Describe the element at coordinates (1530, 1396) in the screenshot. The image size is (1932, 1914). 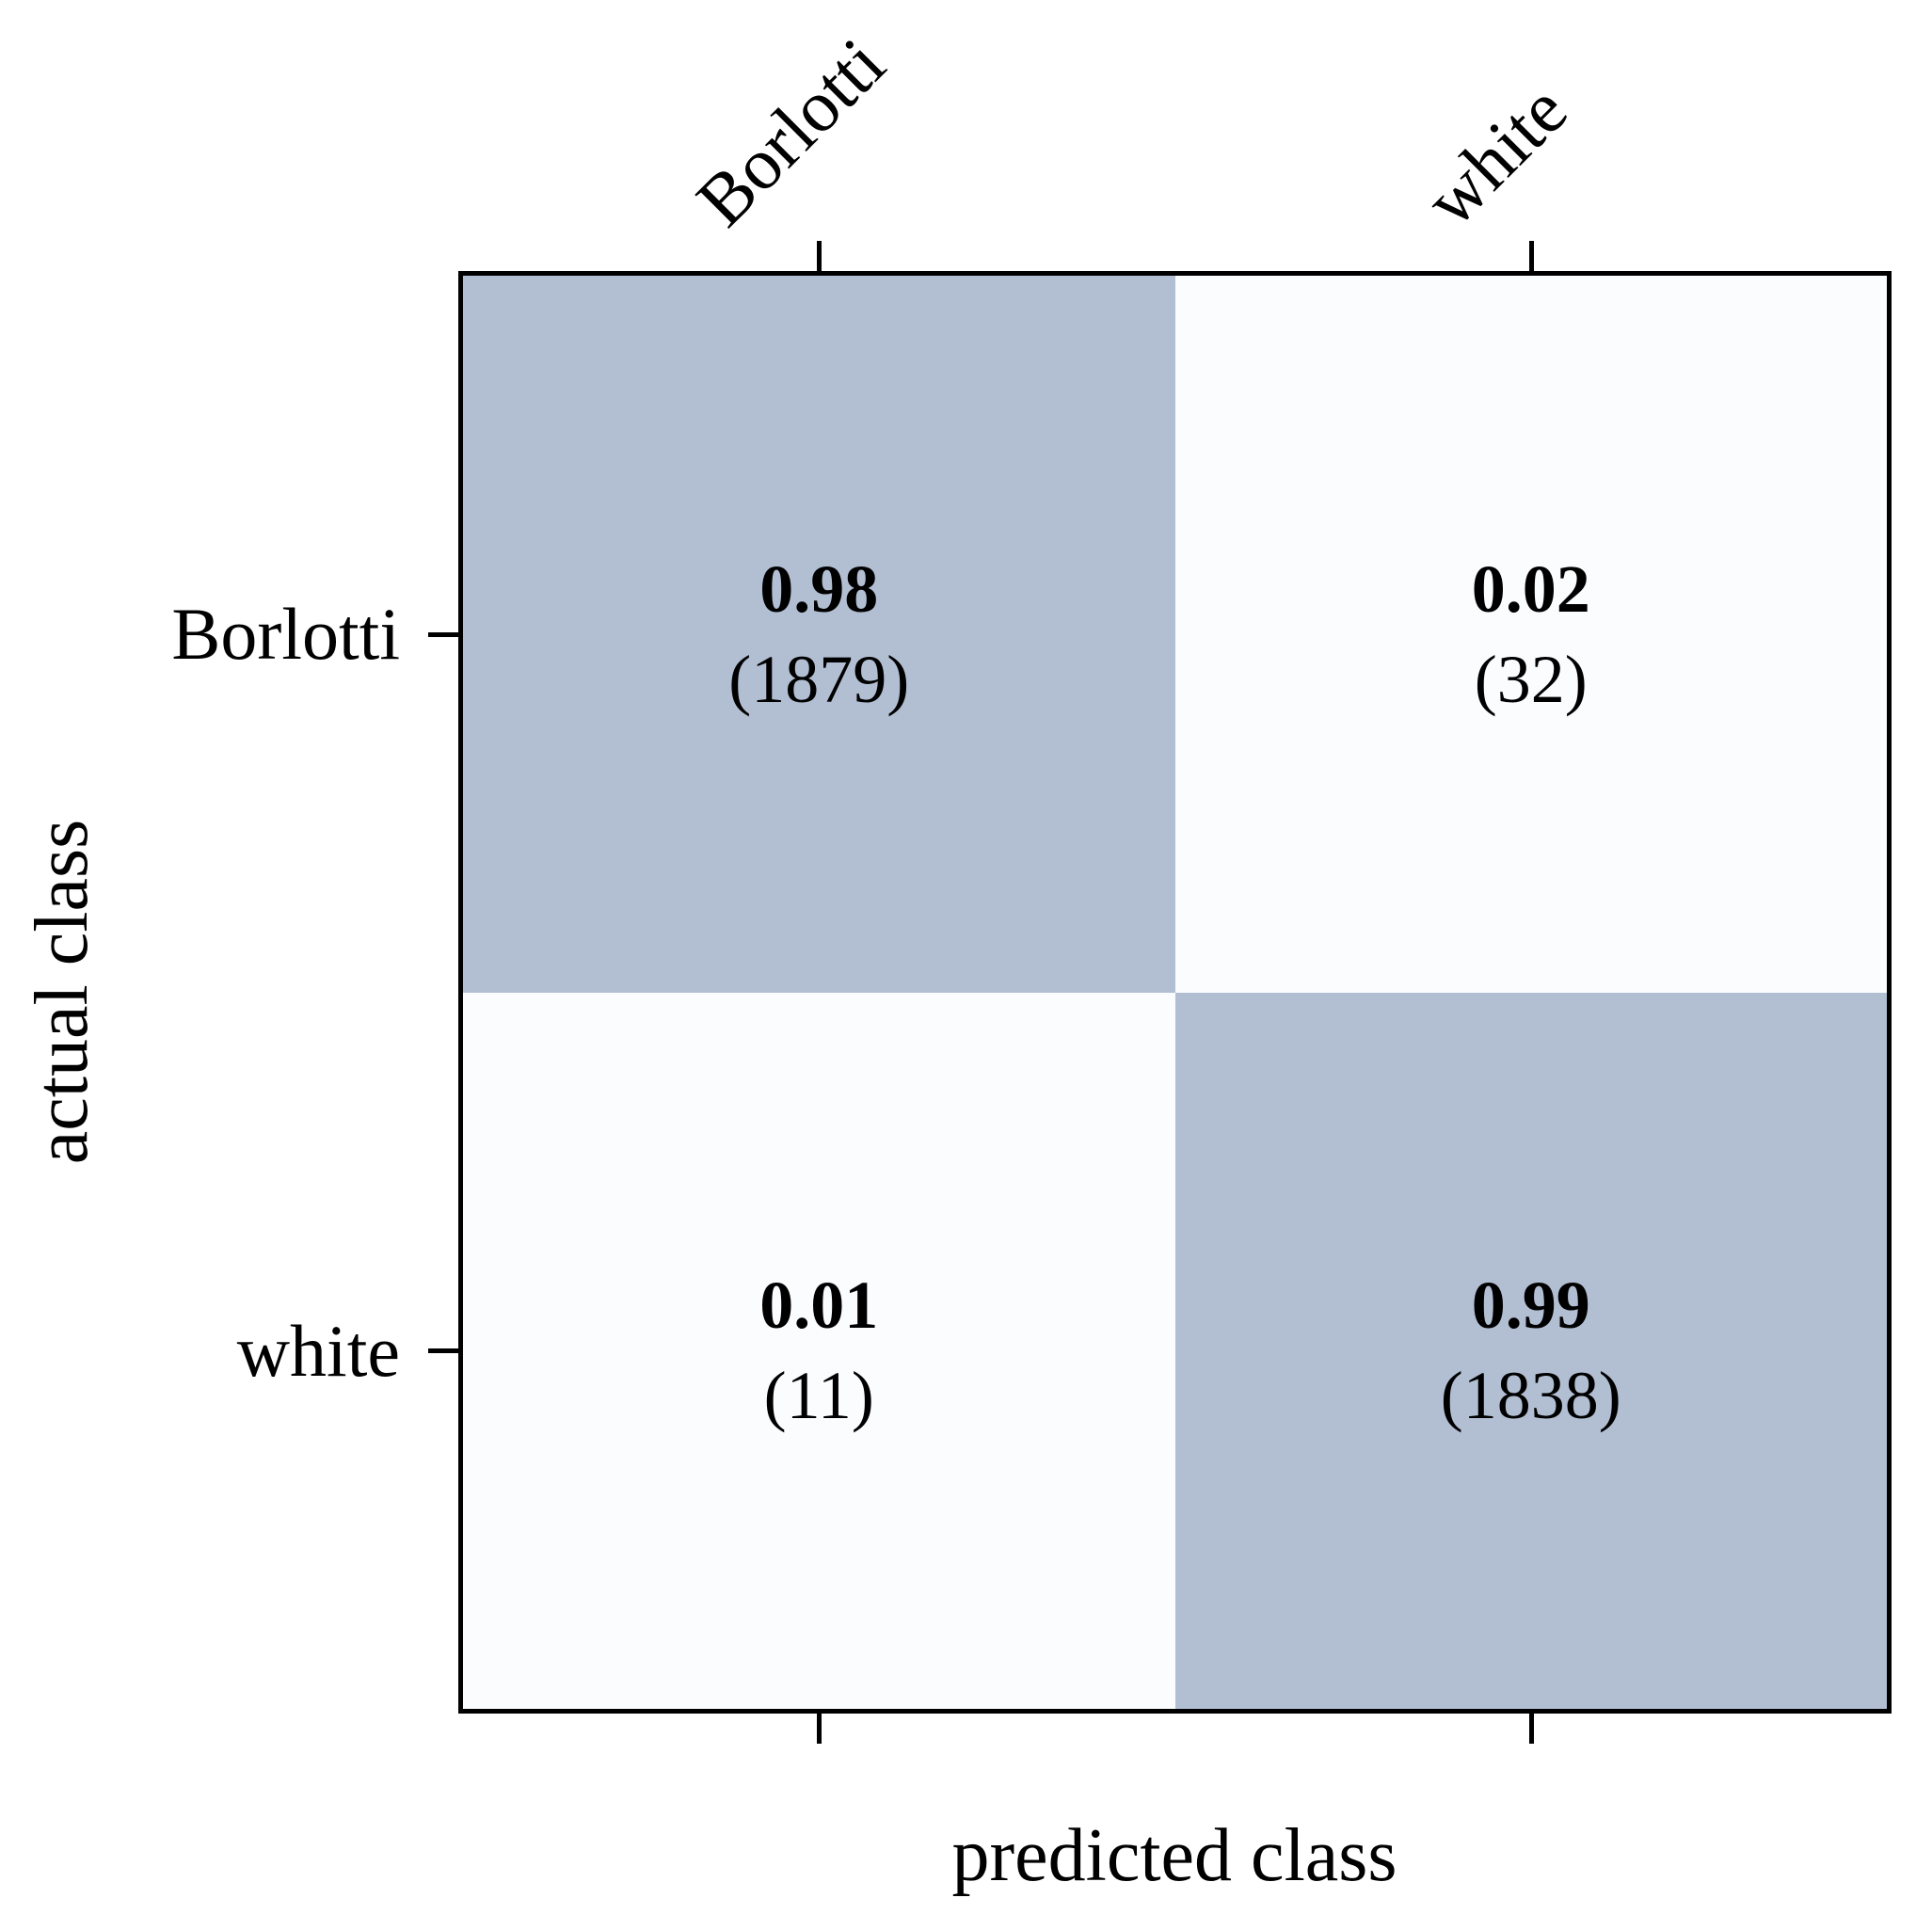
I see `cell-count: (1838)` at that location.